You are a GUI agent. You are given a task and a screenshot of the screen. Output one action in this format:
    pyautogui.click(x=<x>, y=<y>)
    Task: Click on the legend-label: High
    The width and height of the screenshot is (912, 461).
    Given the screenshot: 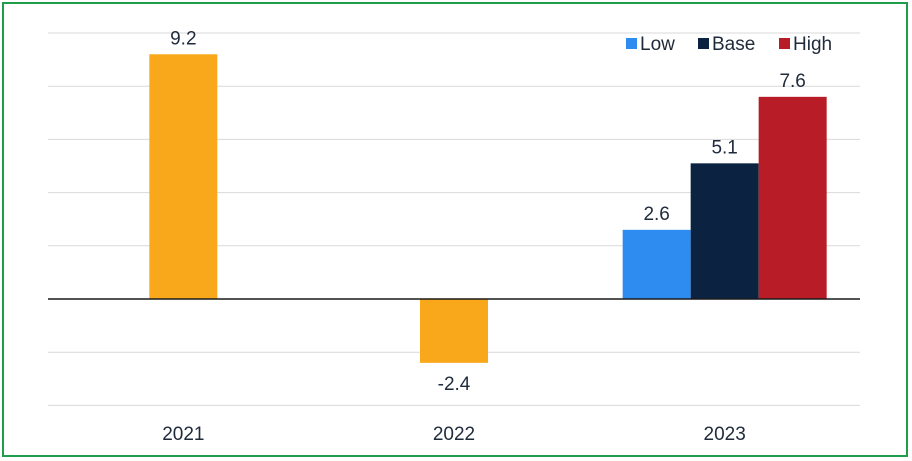 What is the action you would take?
    pyautogui.click(x=812, y=44)
    